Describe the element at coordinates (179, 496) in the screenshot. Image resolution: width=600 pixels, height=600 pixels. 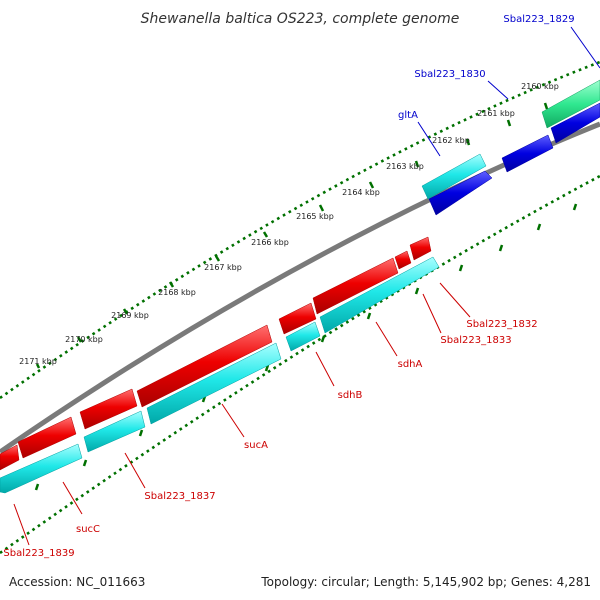
I see `gene-label-sbal223-1837: Sbal223_1837` at that location.